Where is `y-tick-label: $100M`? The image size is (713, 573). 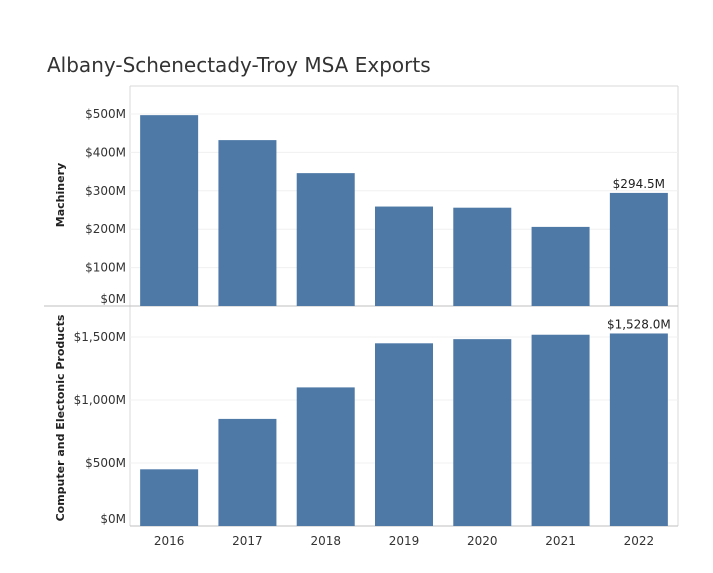 y-tick-label: $100M is located at coordinates (105, 268).